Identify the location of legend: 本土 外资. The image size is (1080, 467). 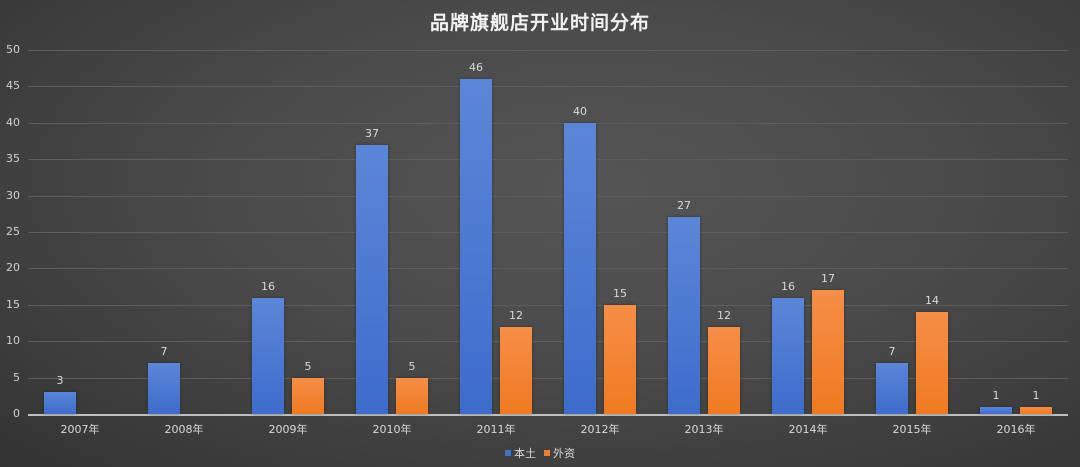
(540, 453).